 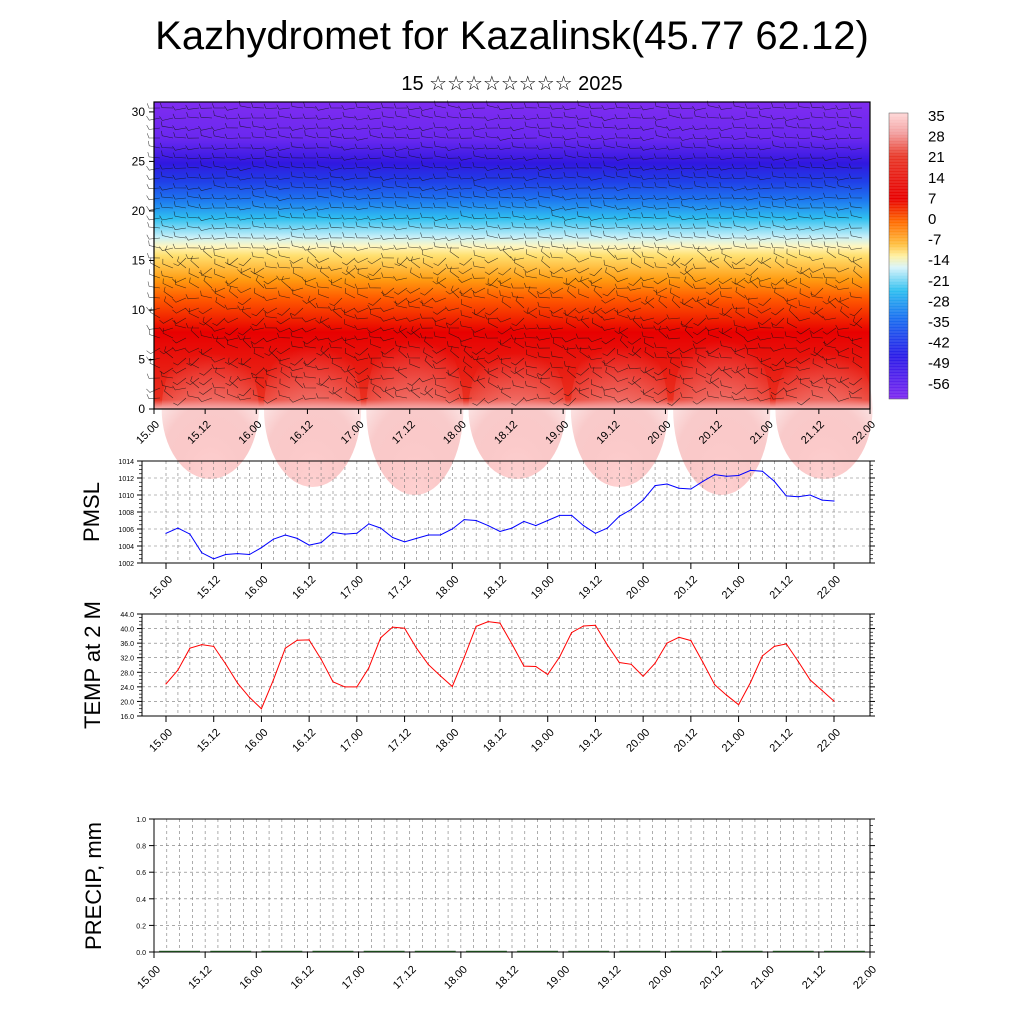 What do you see at coordinates (506, 665) in the screenshot?
I see `temp-grid` at bounding box center [506, 665].